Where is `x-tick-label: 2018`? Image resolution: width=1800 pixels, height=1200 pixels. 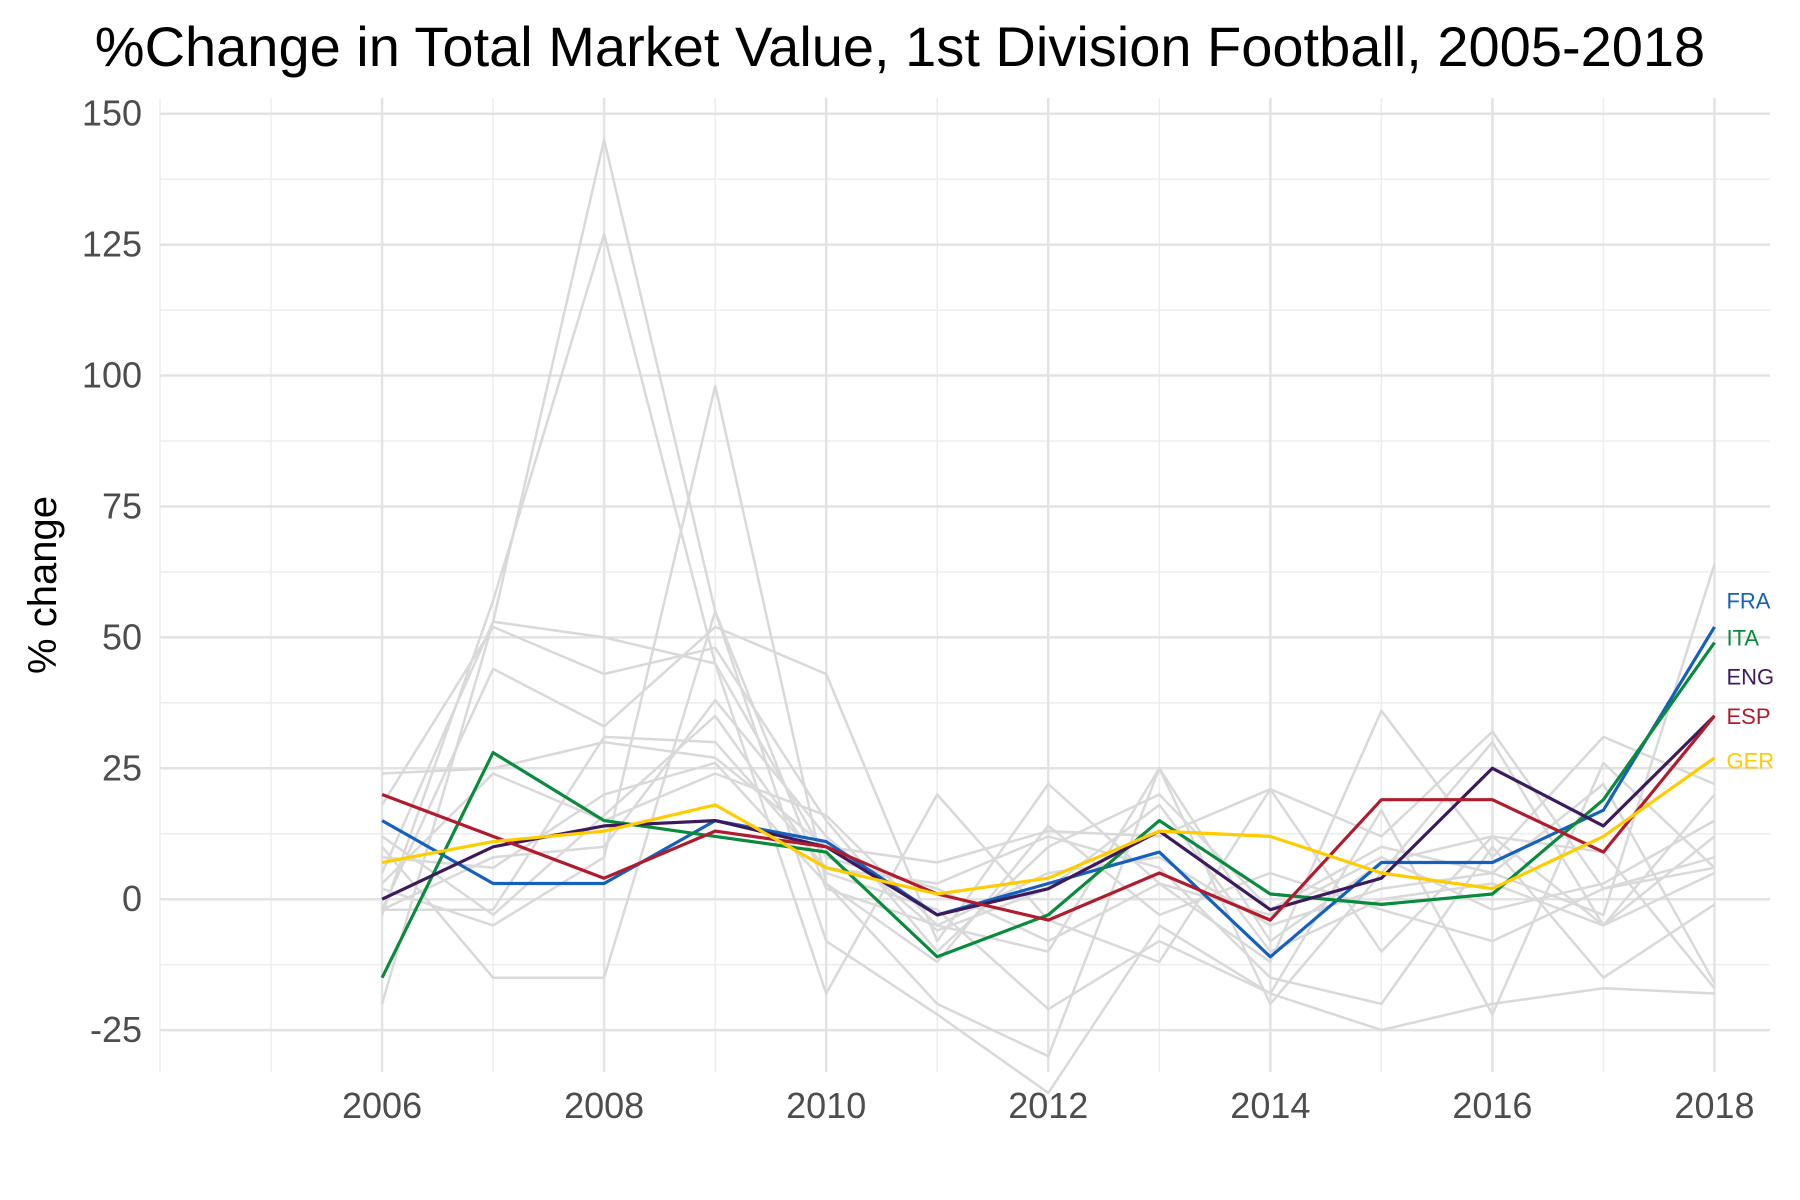 x-tick-label: 2018 is located at coordinates (1714, 1105).